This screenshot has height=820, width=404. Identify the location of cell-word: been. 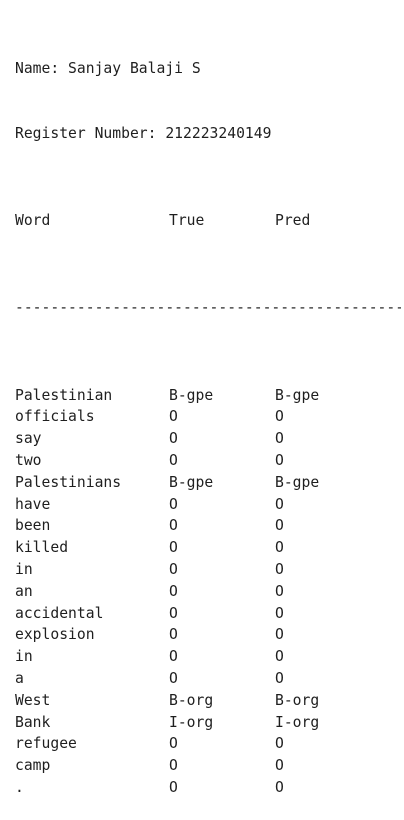
(33, 526).